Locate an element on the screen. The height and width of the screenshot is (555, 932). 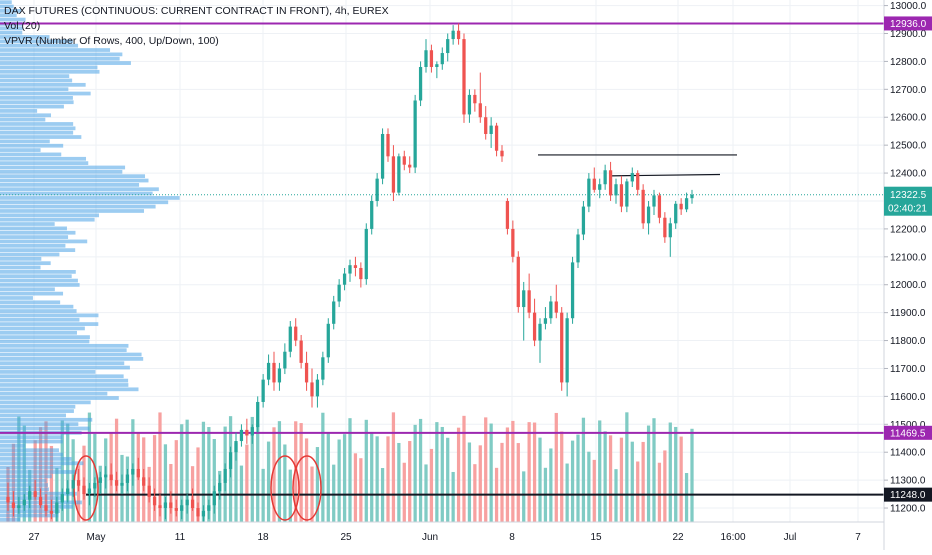
y-tick-label: 13000.0 is located at coordinates (908, 6).